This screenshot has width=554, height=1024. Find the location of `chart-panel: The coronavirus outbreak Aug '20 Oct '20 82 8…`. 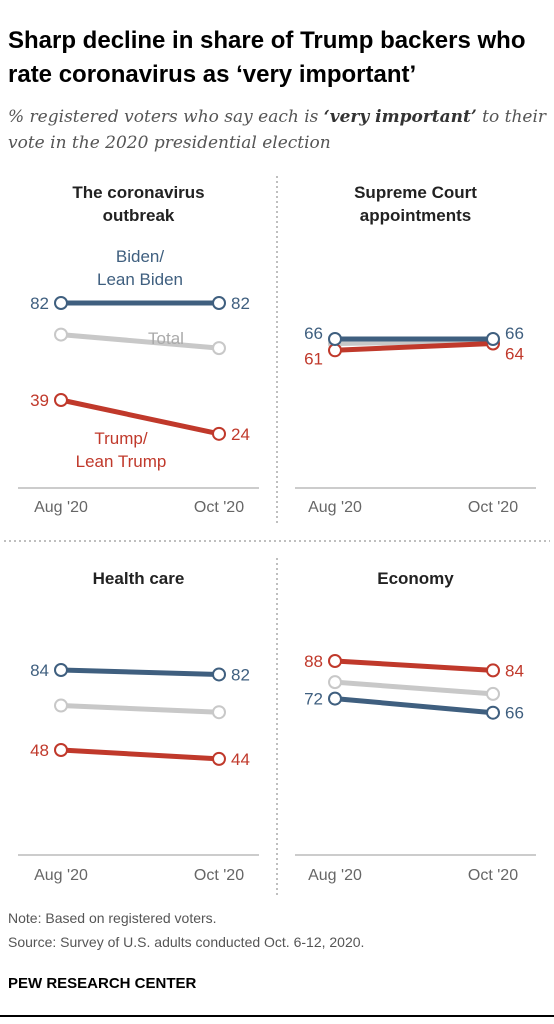

chart-panel: The coronavirus outbreak Aug '20 Oct '20 82 8… is located at coordinates (138, 349).